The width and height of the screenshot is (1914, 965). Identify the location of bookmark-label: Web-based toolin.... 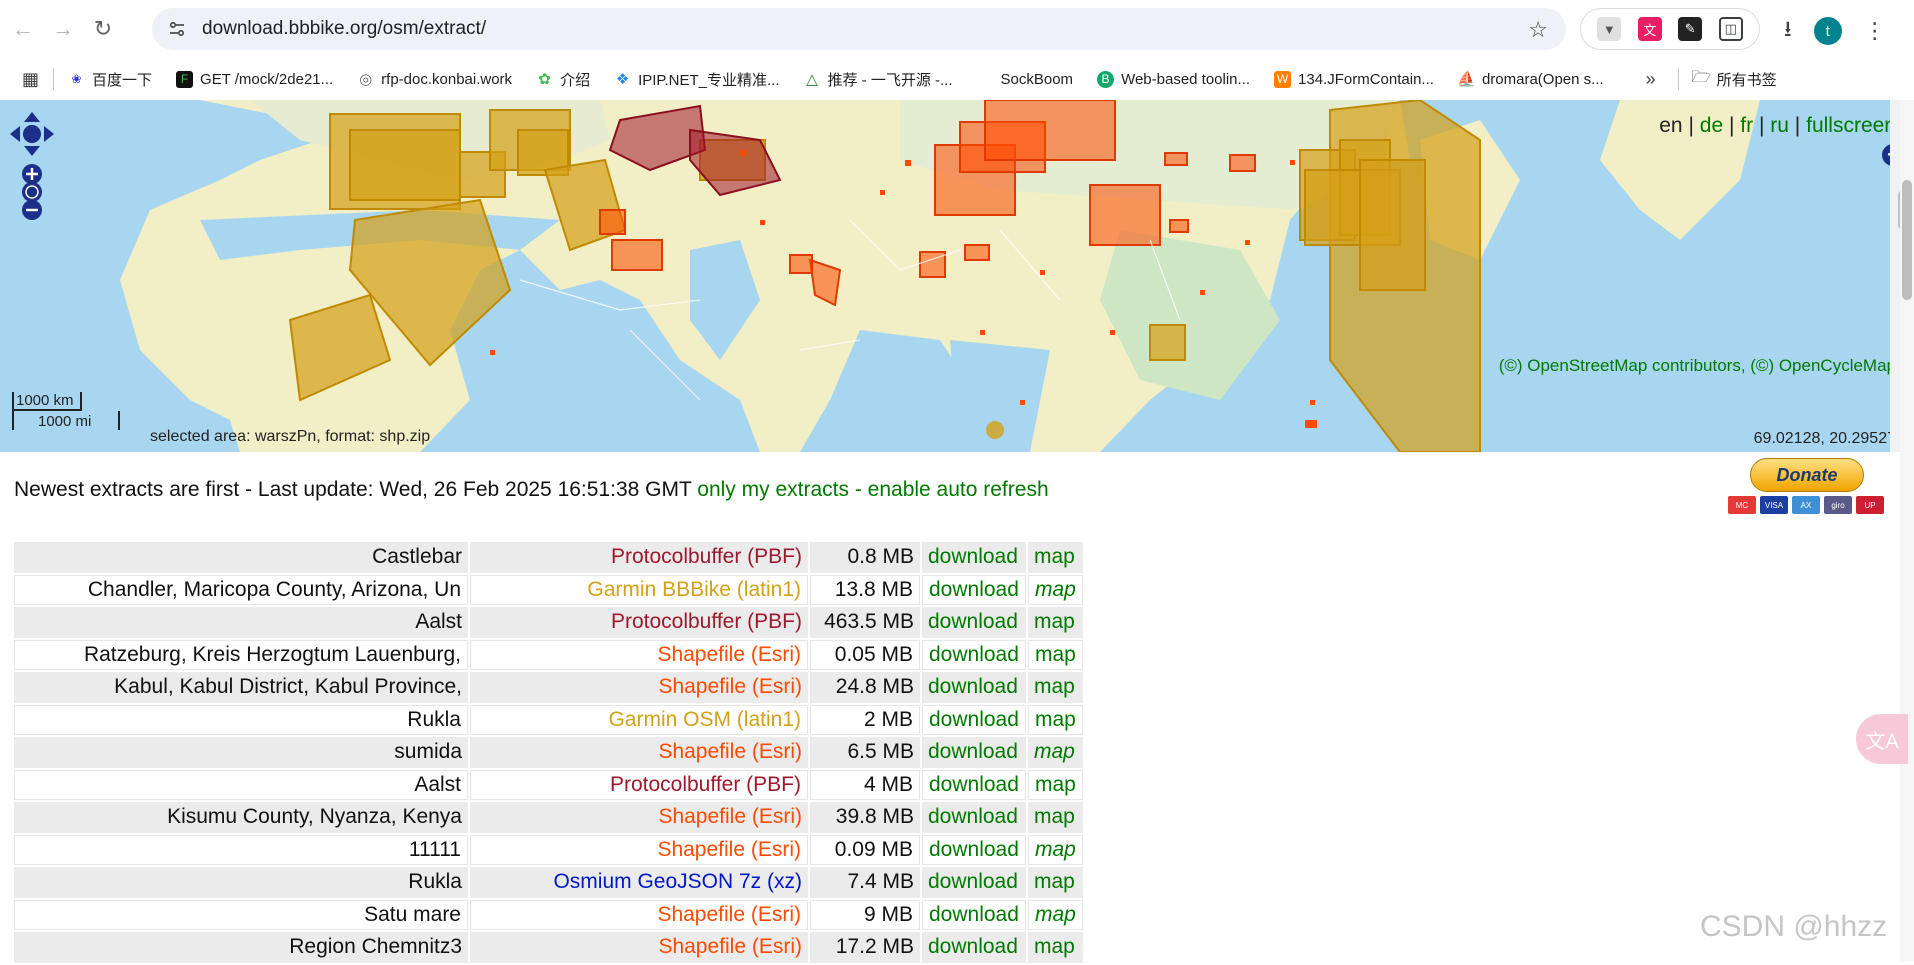
(1186, 79).